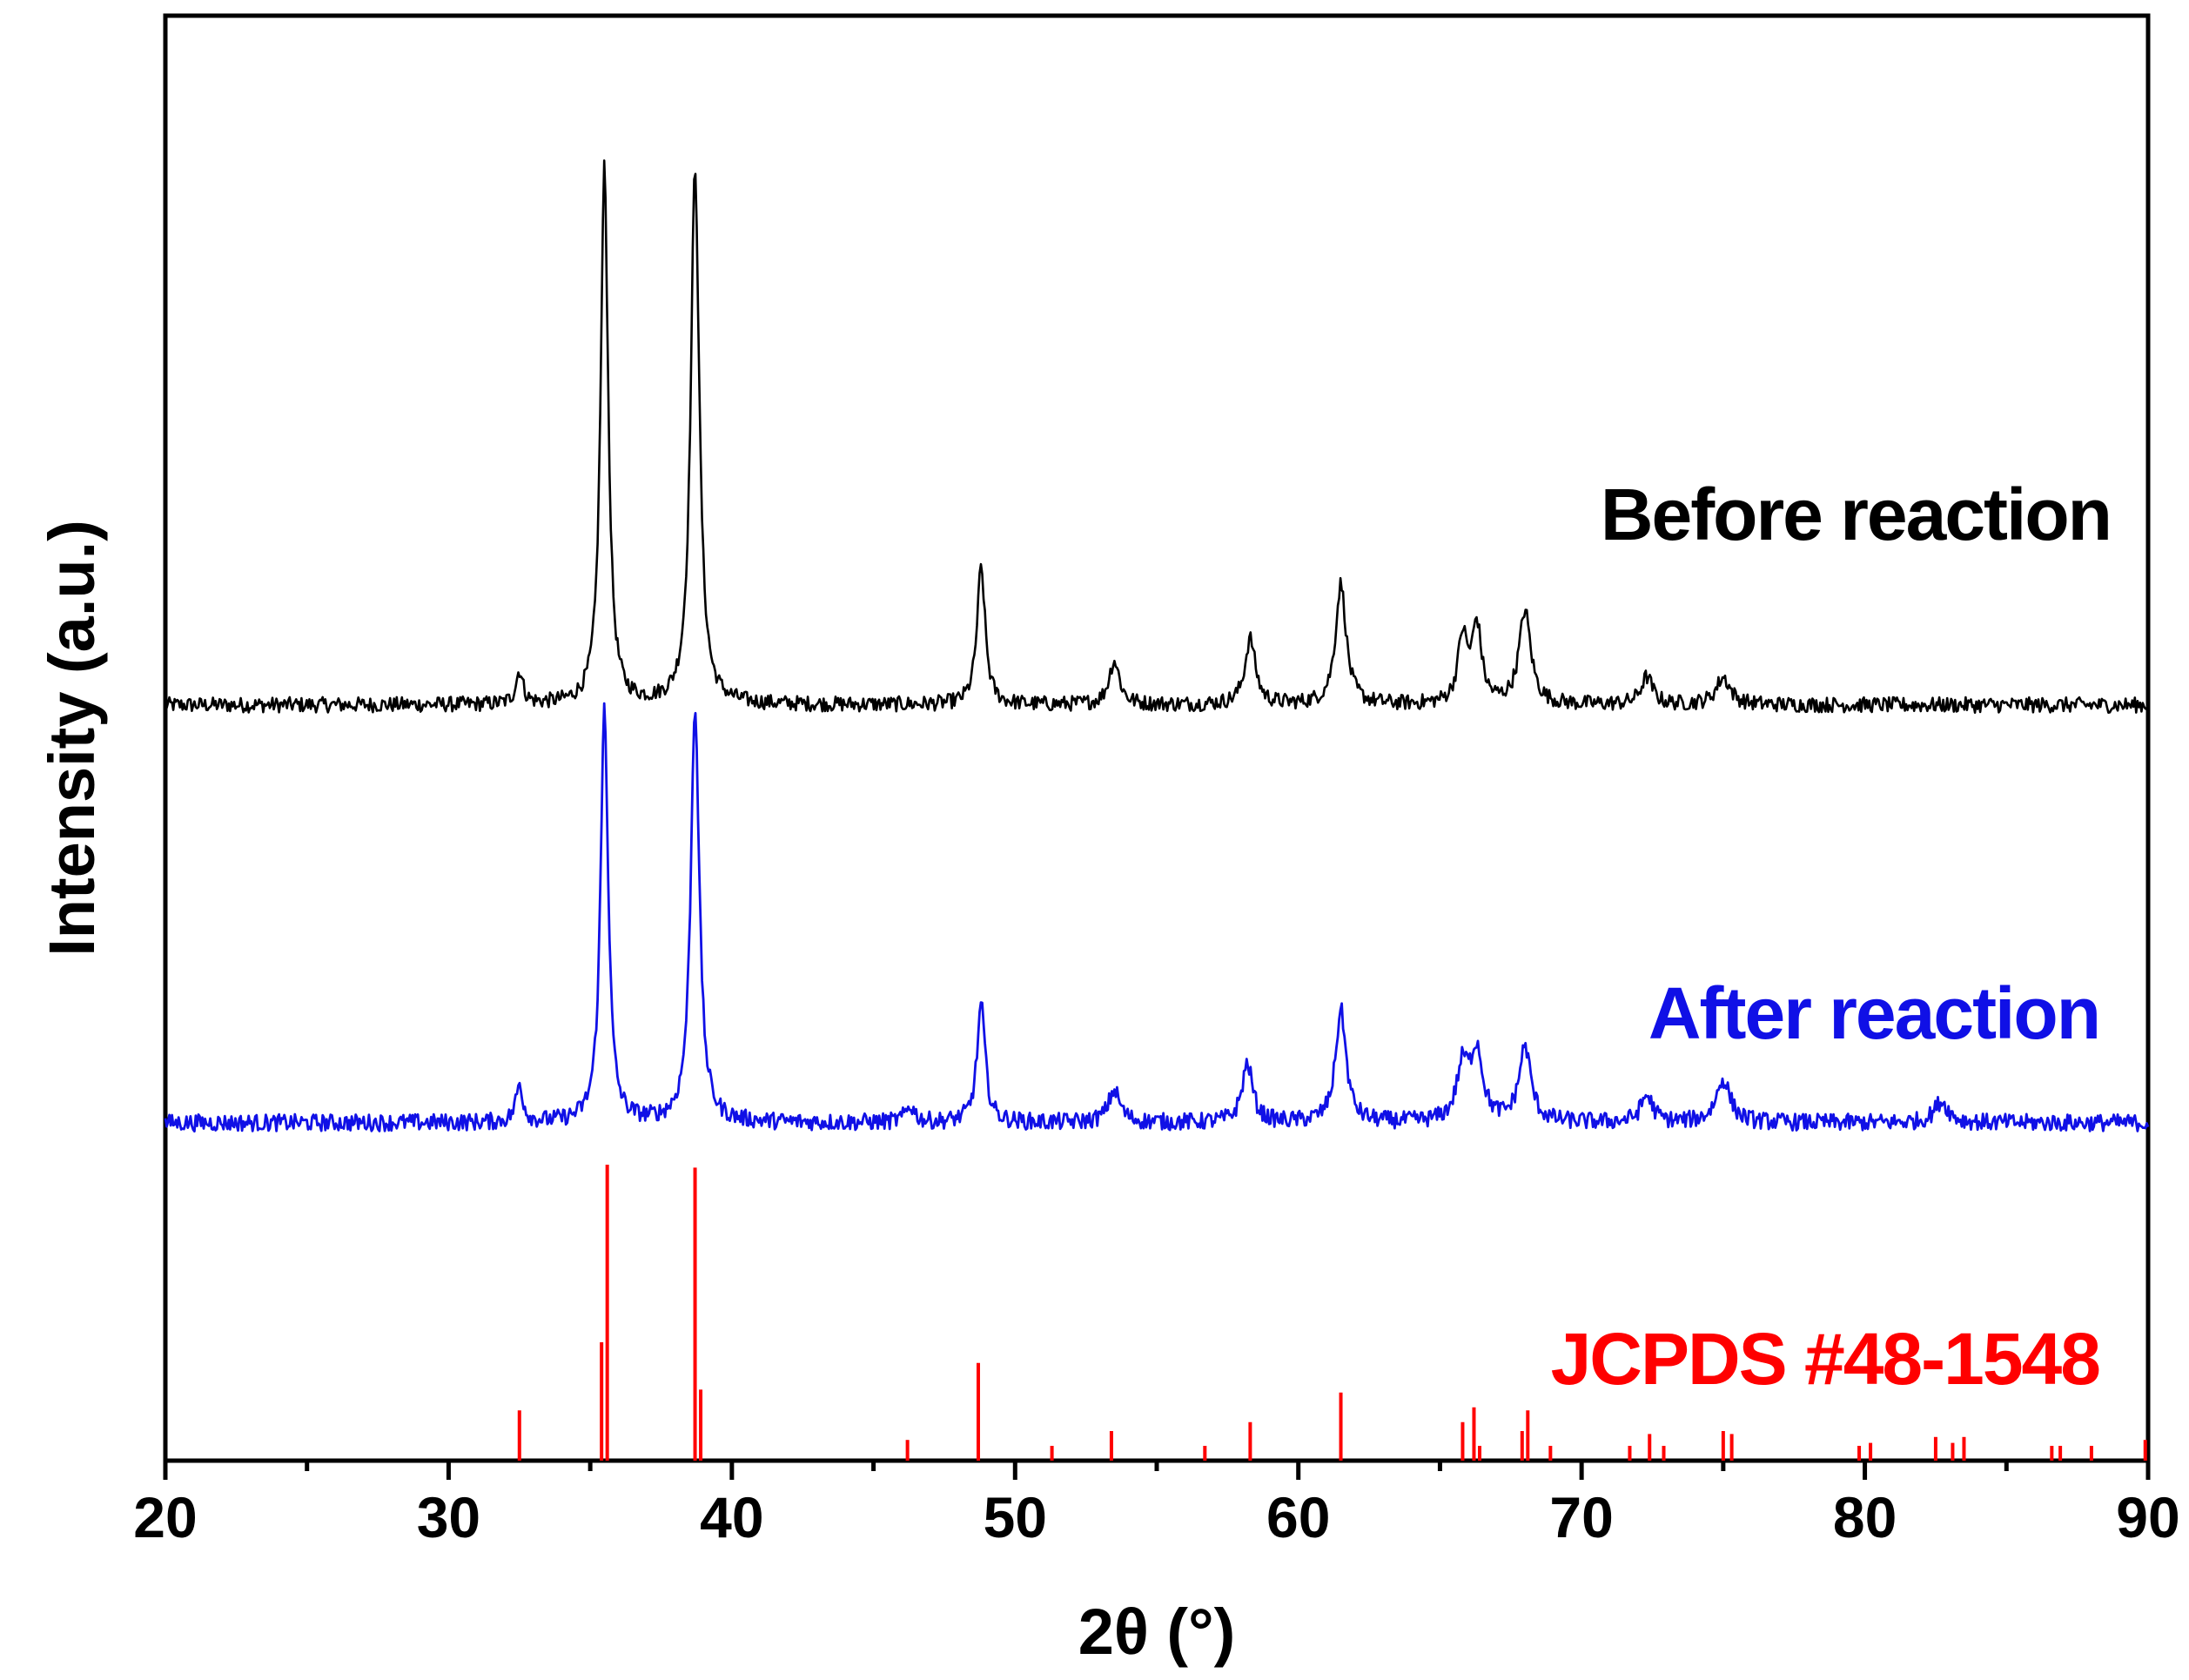  Describe the element at coordinates (1874, 1013) in the screenshot. I see `after-reaction-label: After reaction` at that location.